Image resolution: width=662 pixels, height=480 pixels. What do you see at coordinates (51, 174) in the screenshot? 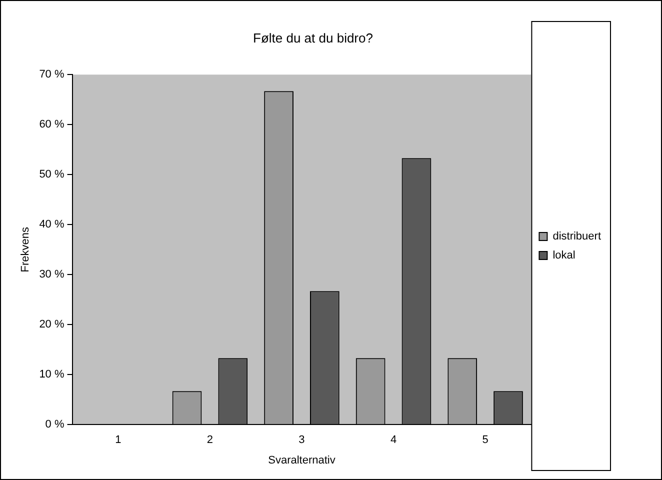
I see `y-tick-label: 50 %` at bounding box center [51, 174].